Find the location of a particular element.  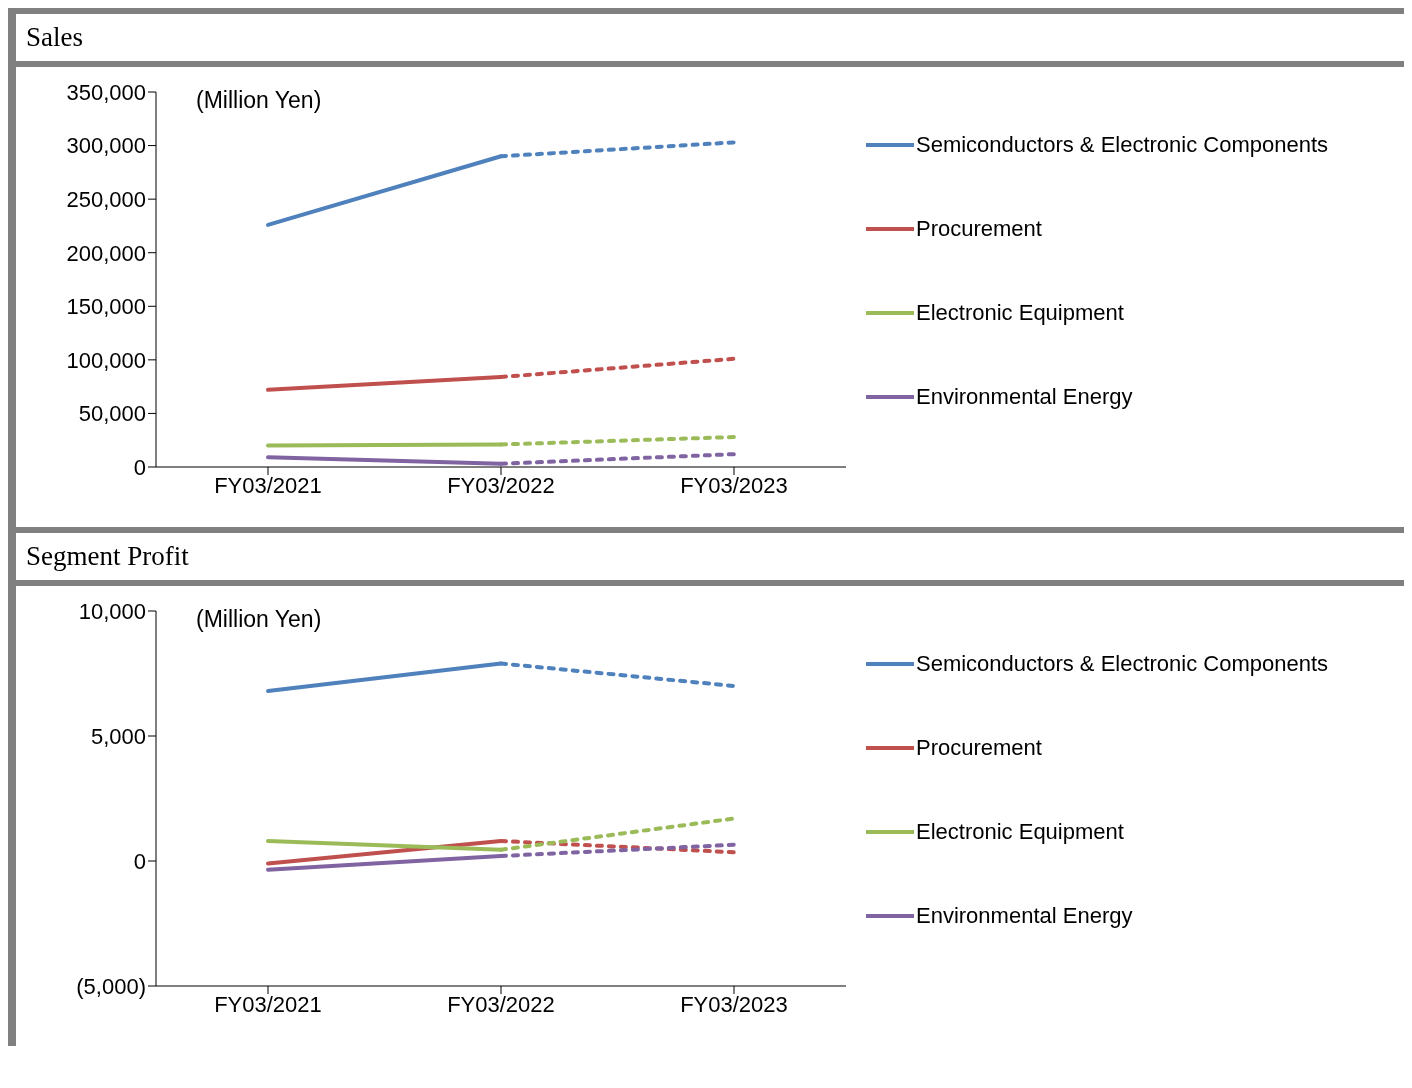

y-tick-label: 200,000 is located at coordinates (106, 253).